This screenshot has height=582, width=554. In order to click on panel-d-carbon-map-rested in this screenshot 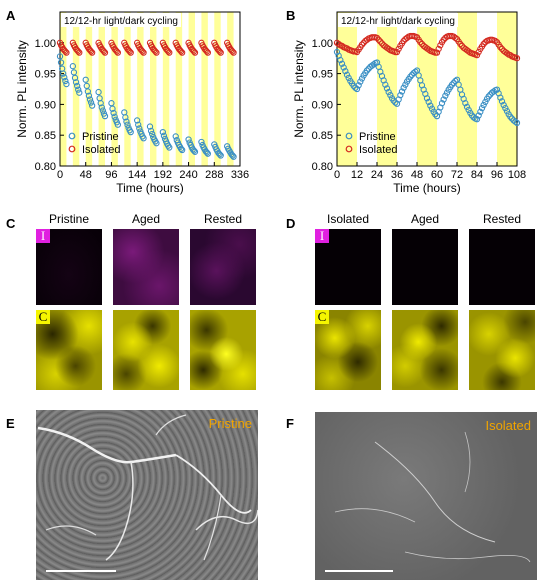, I will do `click(502, 350)`.